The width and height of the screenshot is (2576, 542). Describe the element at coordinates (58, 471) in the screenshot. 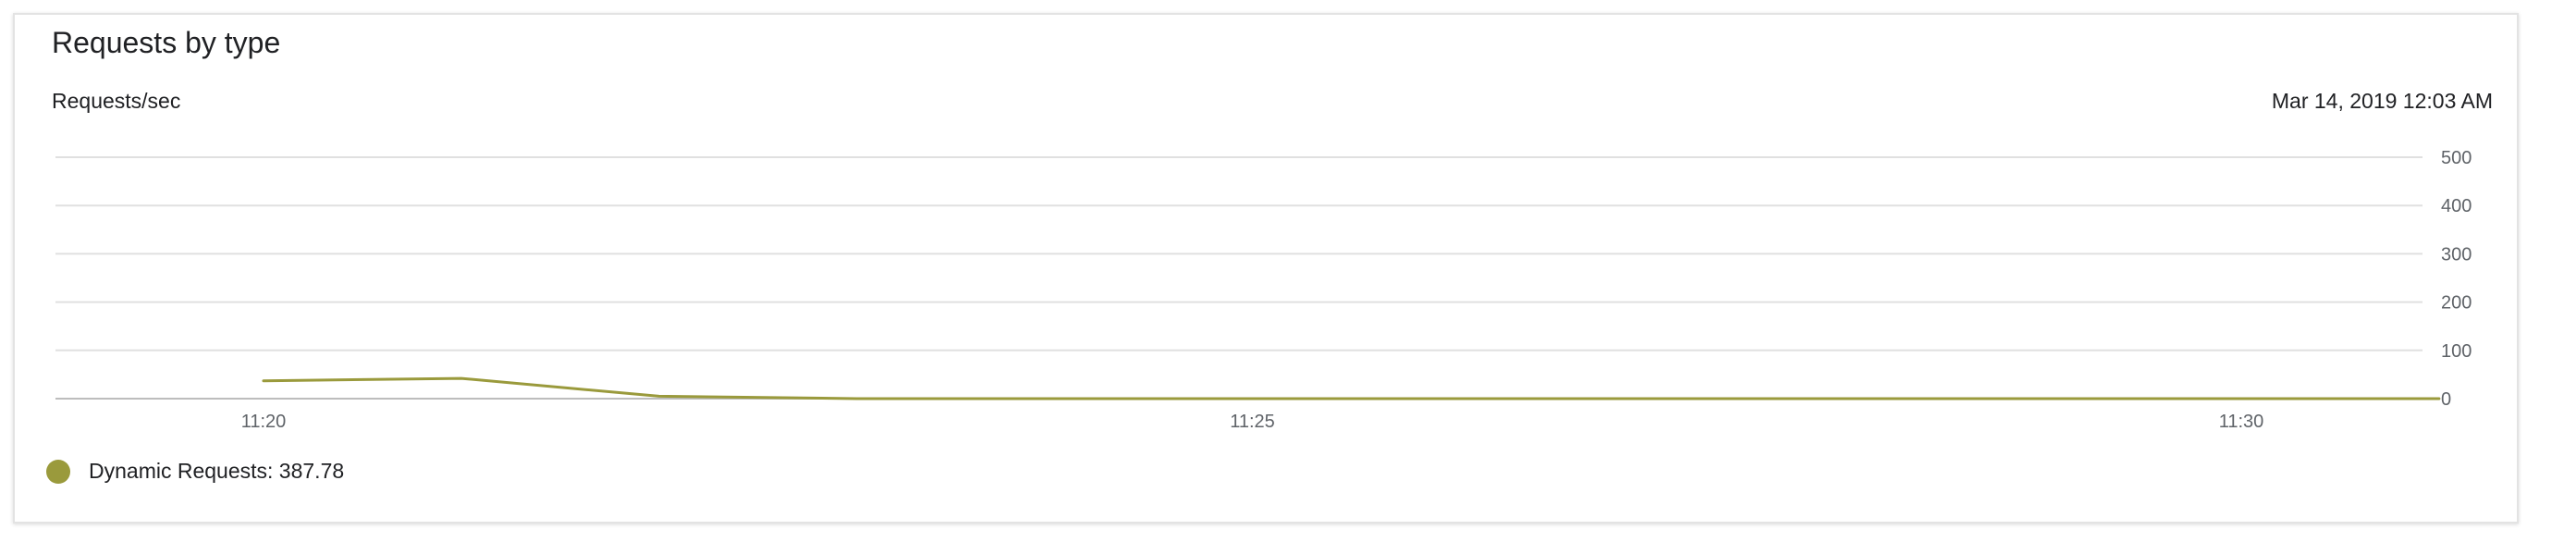

I see `legend-swatch-dynamic-requests` at that location.